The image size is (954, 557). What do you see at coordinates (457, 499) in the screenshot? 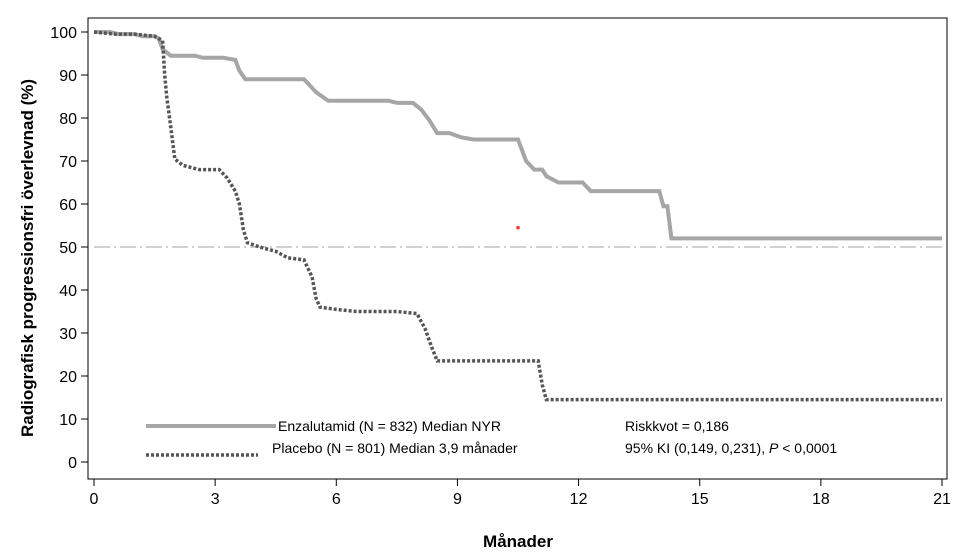
I see `x-tick-label-9: 9` at bounding box center [457, 499].